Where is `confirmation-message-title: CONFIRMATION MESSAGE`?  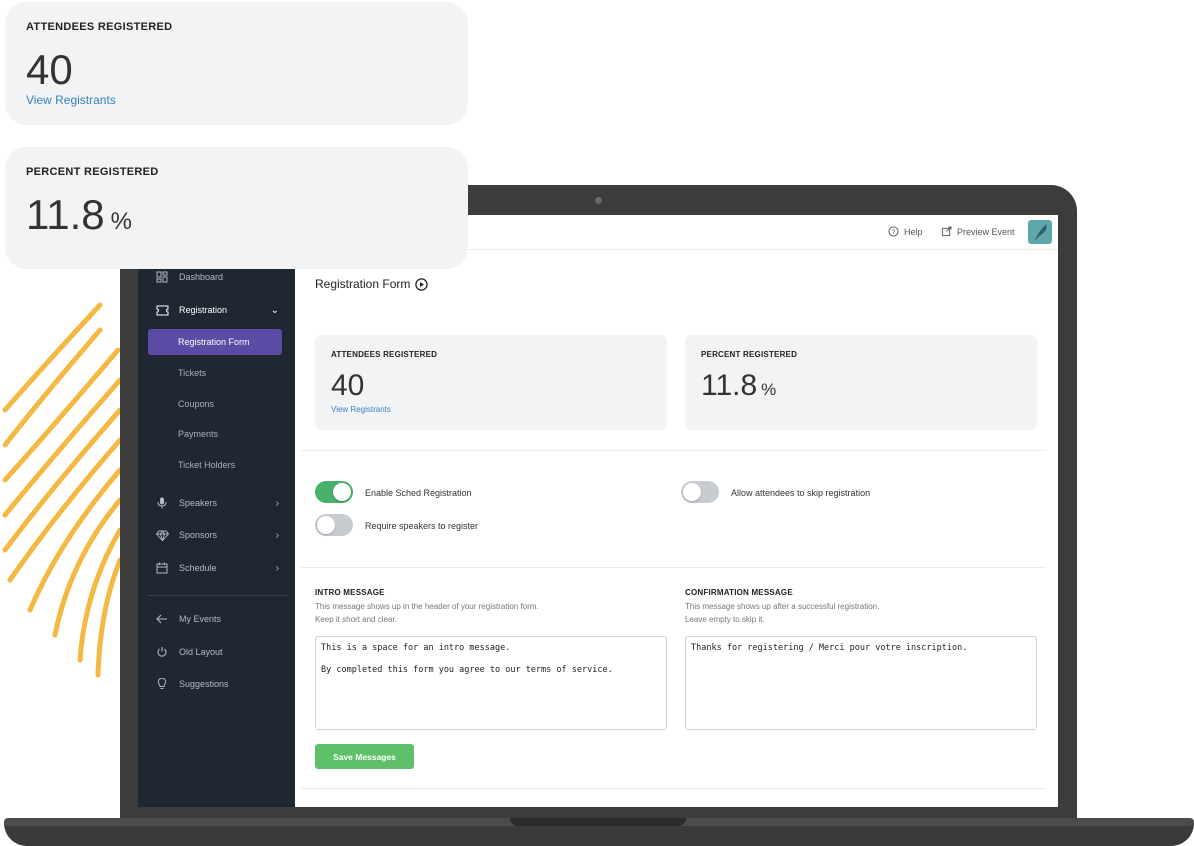 confirmation-message-title: CONFIRMATION MESSAGE is located at coordinates (739, 592).